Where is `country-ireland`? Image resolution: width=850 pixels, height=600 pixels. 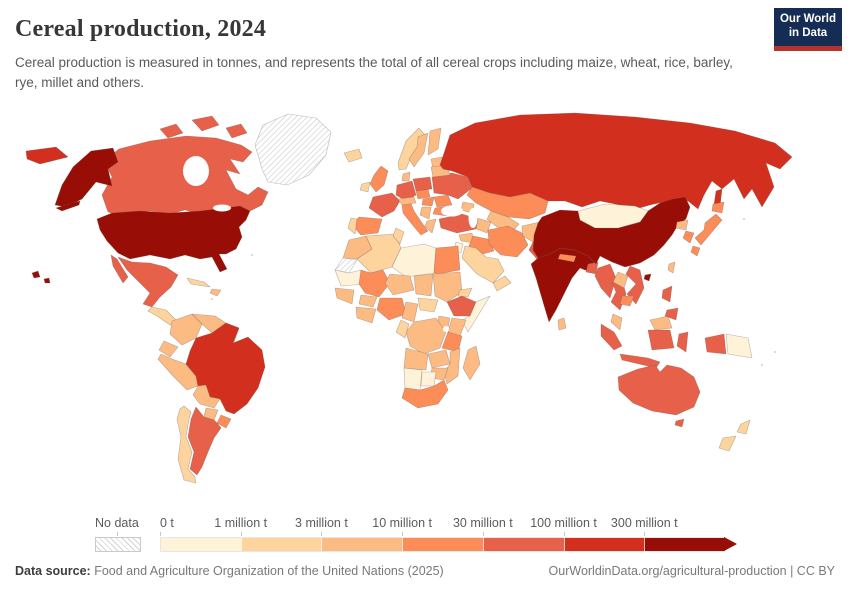
country-ireland is located at coordinates (365, 187).